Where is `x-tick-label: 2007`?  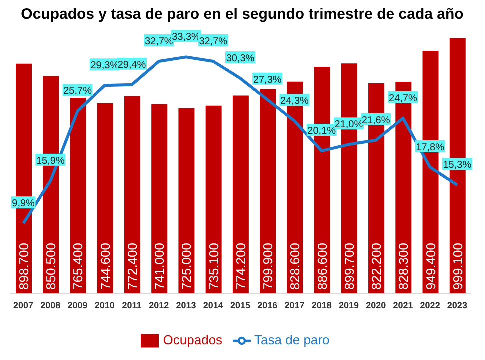
x-tick-label: 2007 is located at coordinates (24, 305).